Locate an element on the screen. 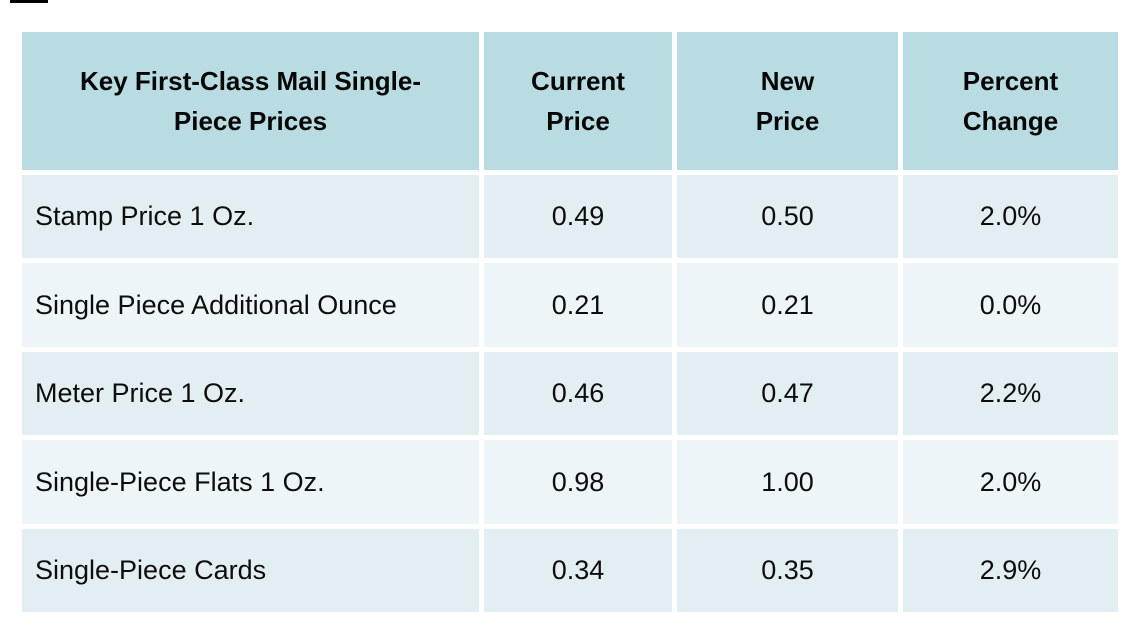 The image size is (1148, 636). cell-percent-change: 0.0% is located at coordinates (1010, 305).